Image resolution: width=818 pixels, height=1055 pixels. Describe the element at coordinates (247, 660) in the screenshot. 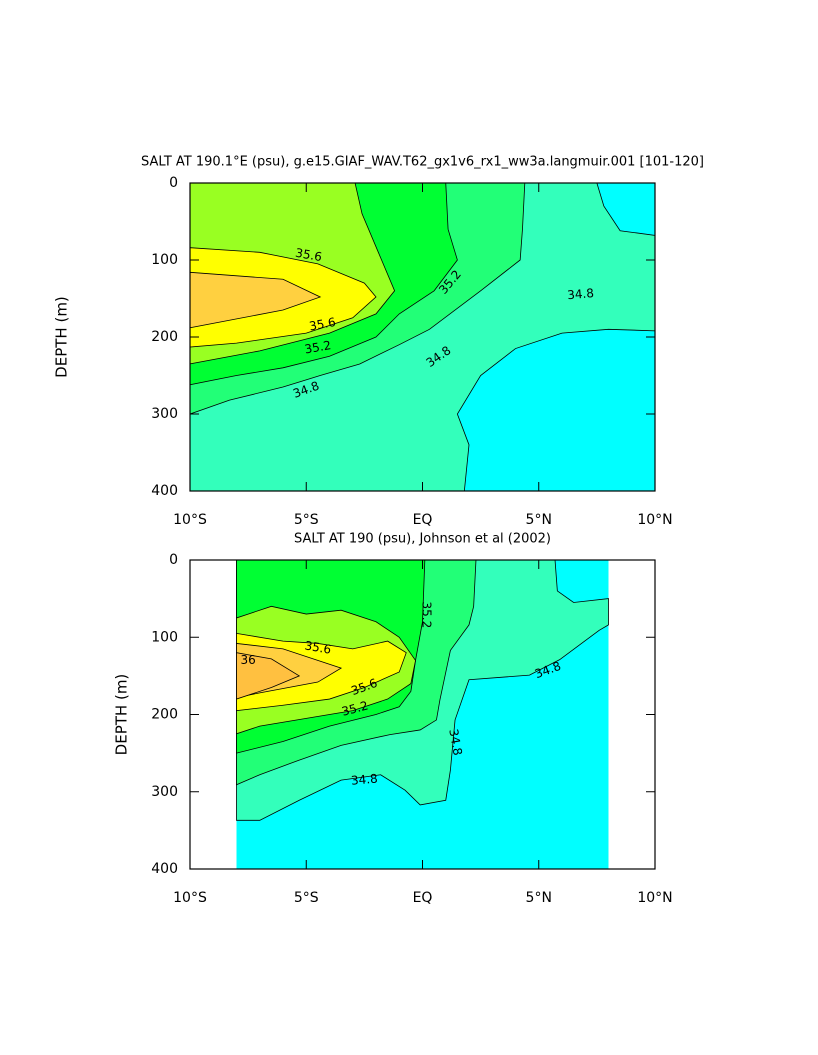

I see `contour-label: 36` at that location.